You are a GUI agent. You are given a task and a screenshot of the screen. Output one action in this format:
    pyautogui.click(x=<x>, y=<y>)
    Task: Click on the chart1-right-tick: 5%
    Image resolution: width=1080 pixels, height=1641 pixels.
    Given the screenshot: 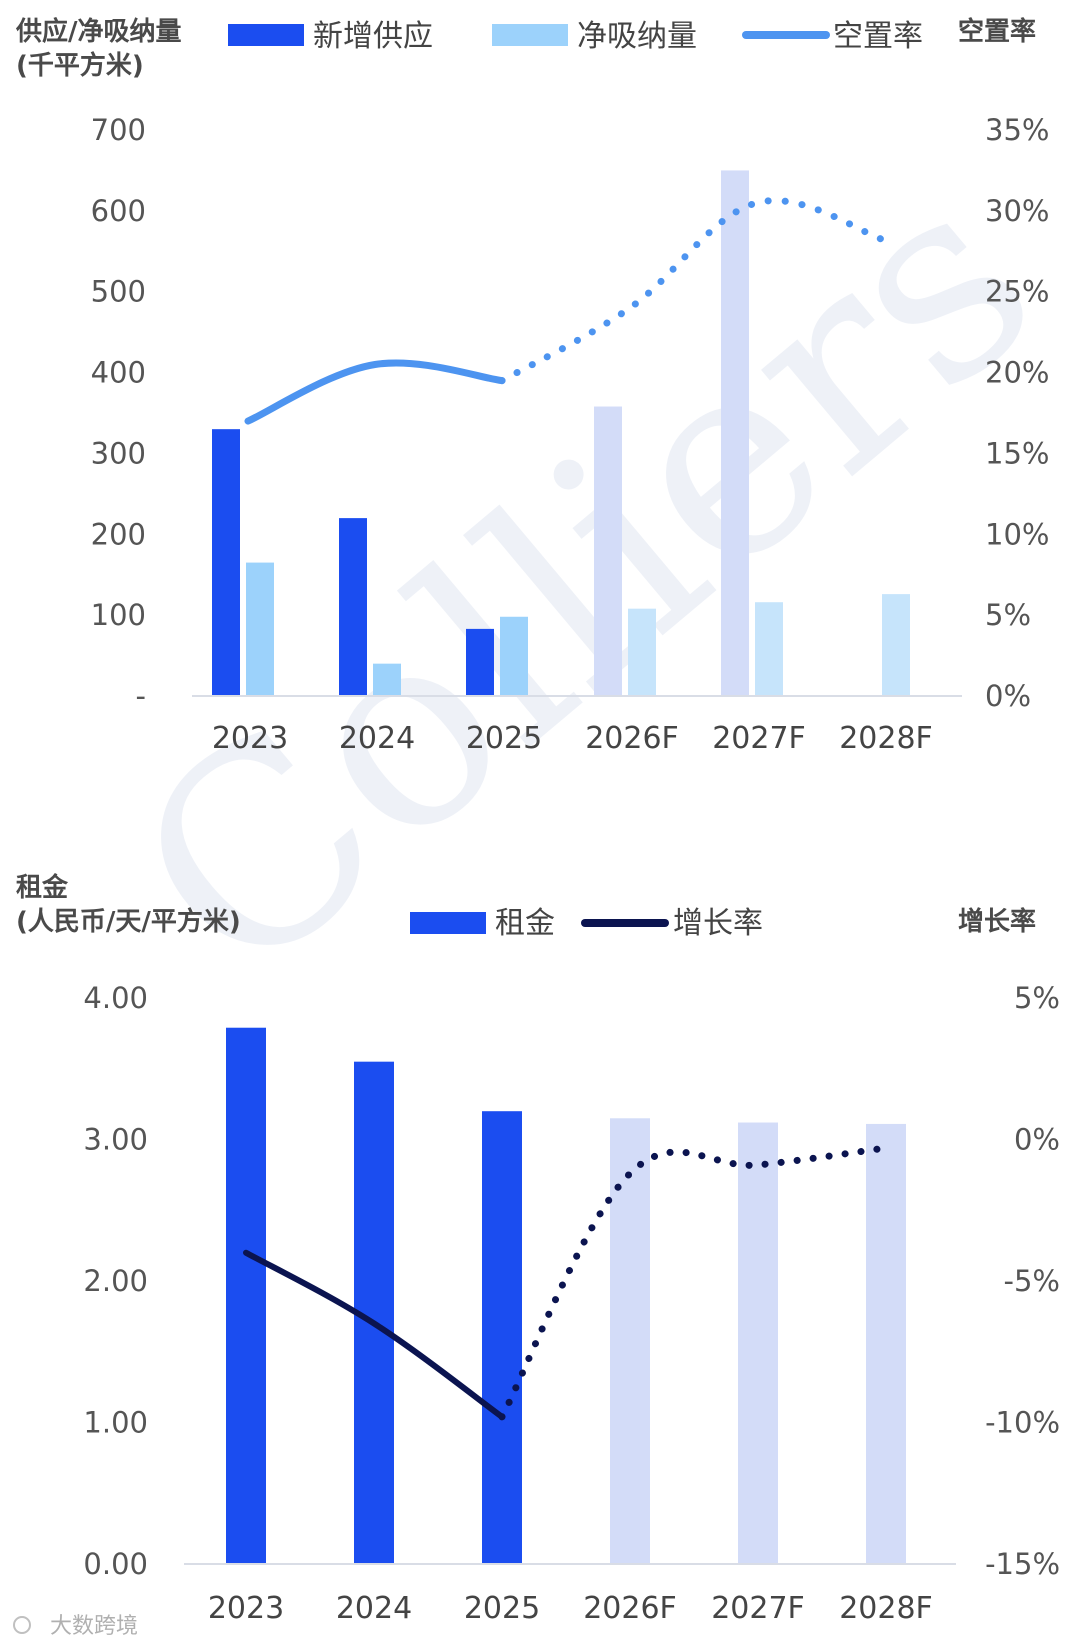 What is the action you would take?
    pyautogui.click(x=1008, y=615)
    